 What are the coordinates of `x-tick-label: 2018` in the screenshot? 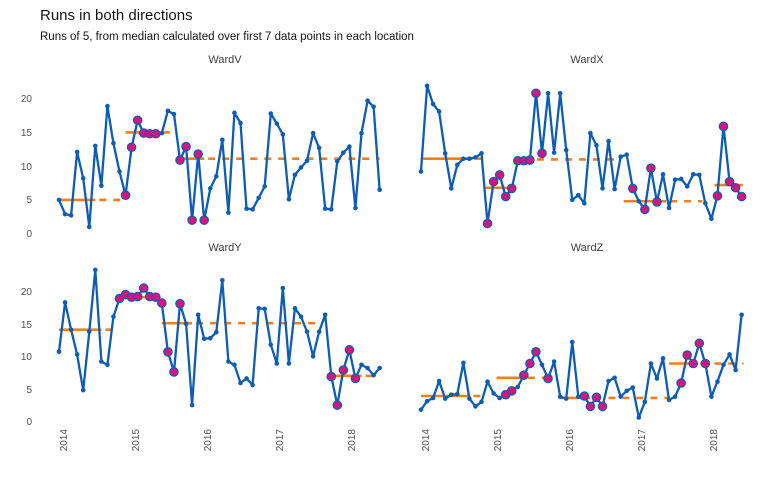 It's located at (352, 440).